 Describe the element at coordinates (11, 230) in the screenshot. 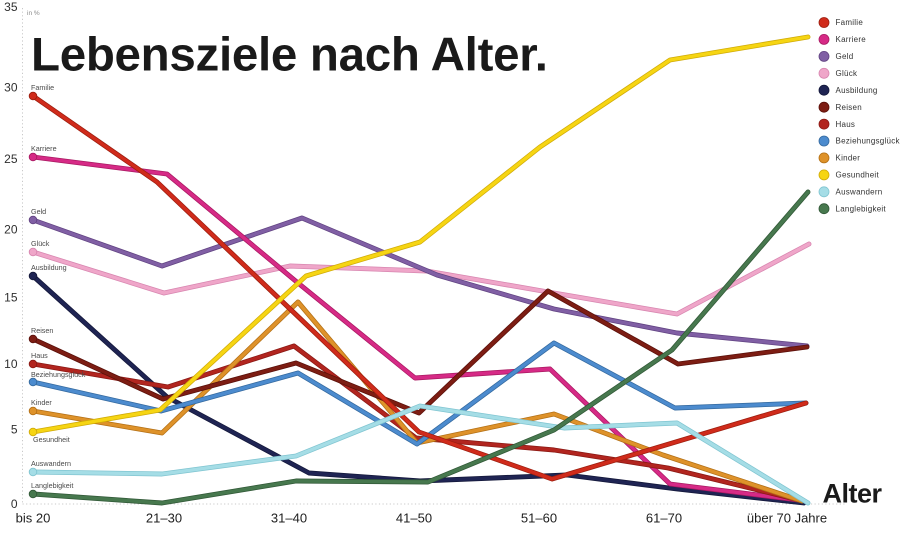

I see `svg-text: 20` at that location.